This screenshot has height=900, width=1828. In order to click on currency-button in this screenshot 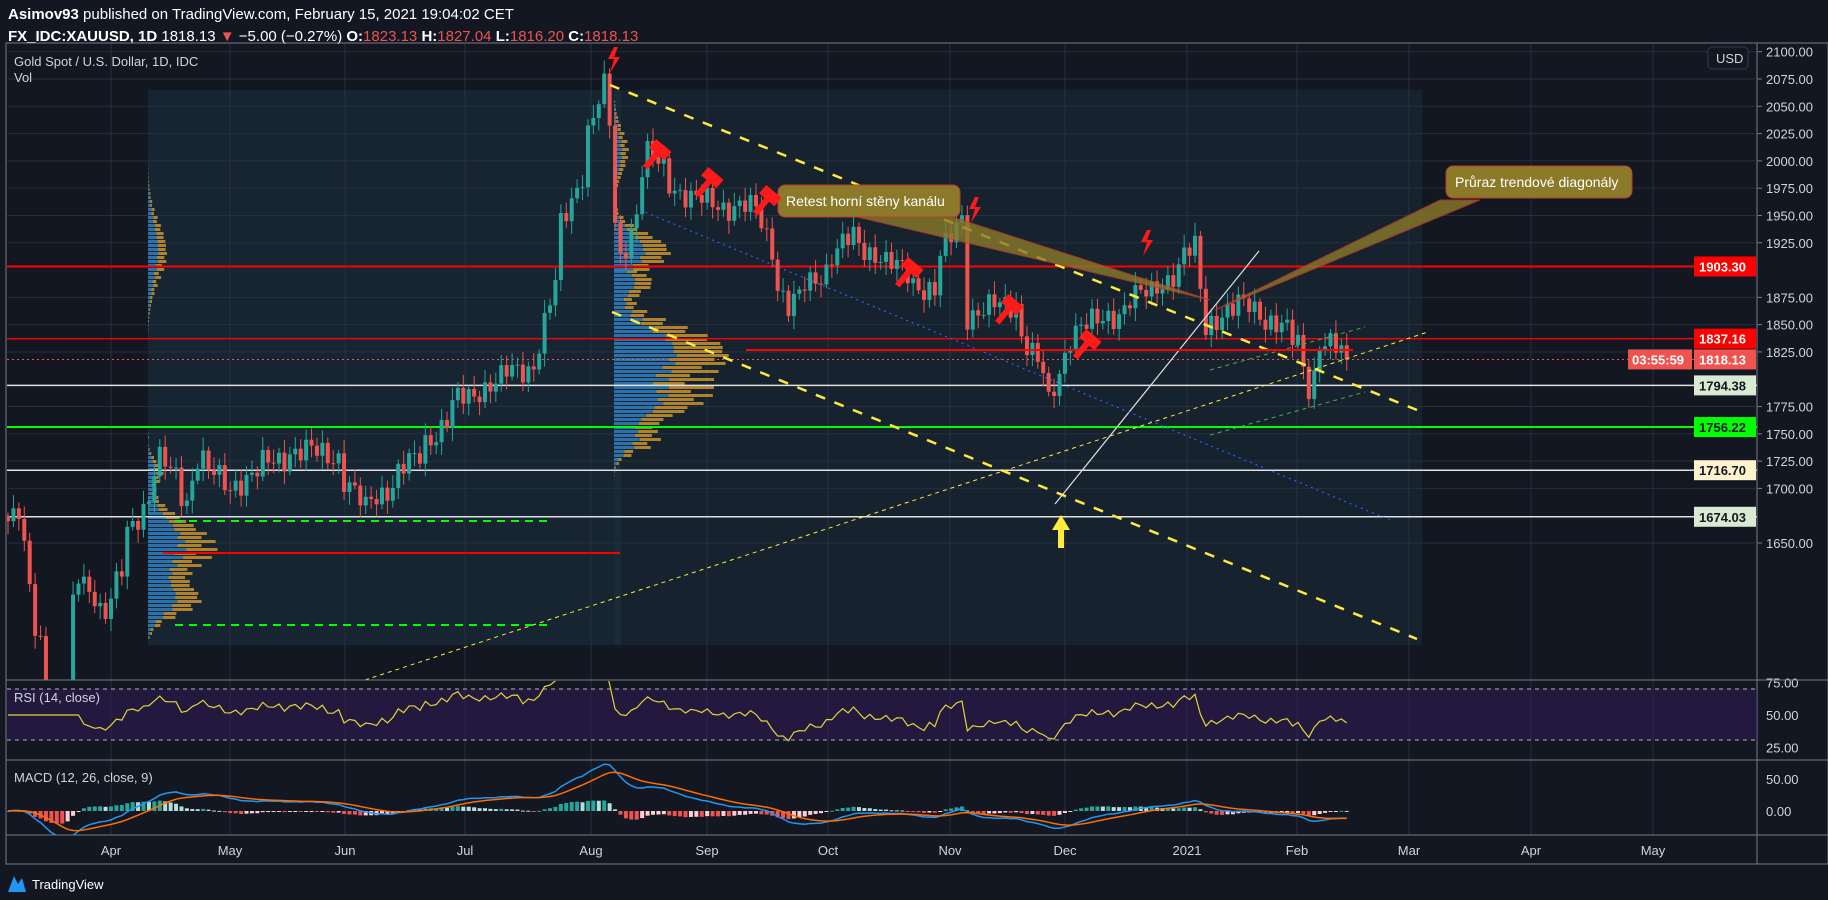, I will do `click(1728, 58)`.